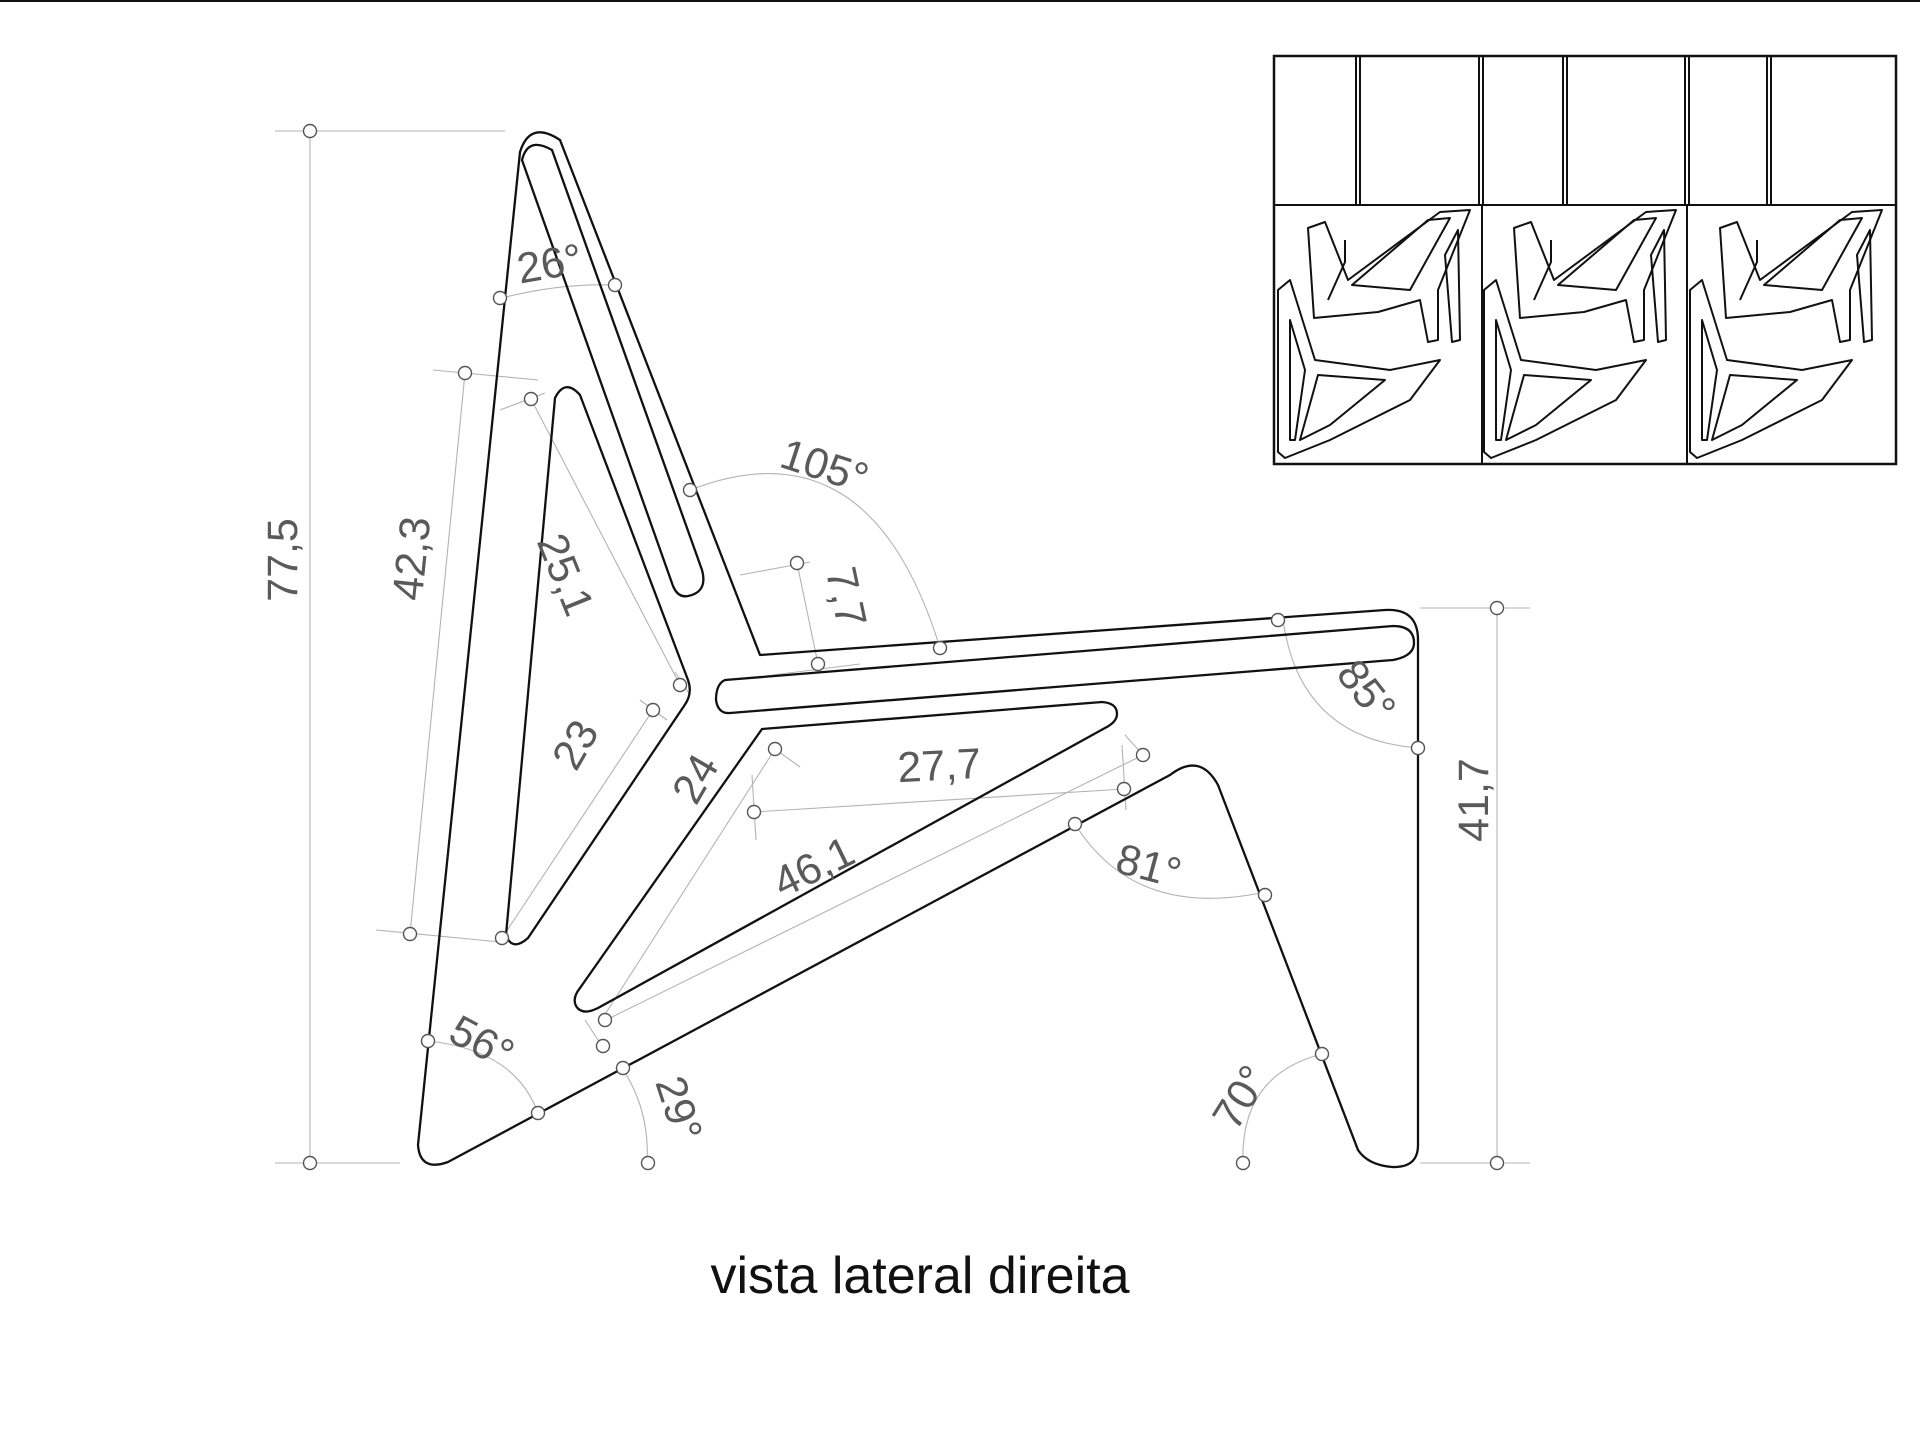  What do you see at coordinates (1148, 866) in the screenshot?
I see `angle-front-leg: 81°` at bounding box center [1148, 866].